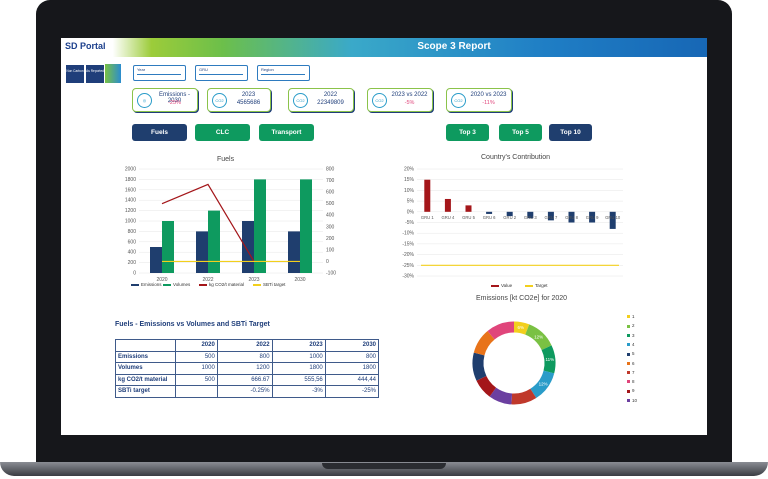  I want to click on y-tick-label: -30%, so click(408, 277).